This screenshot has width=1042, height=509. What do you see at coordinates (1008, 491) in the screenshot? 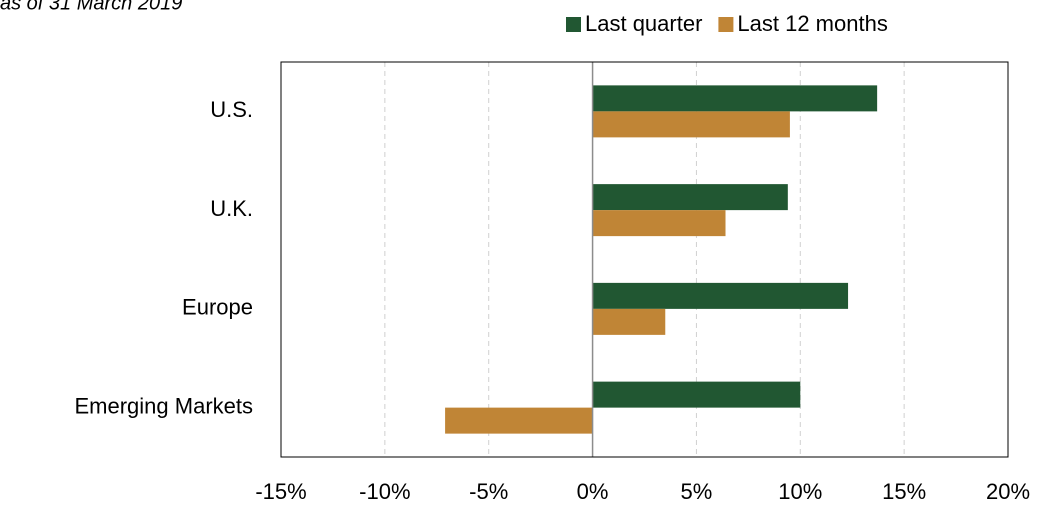
I see `x-tick-label: 20%` at bounding box center [1008, 491].